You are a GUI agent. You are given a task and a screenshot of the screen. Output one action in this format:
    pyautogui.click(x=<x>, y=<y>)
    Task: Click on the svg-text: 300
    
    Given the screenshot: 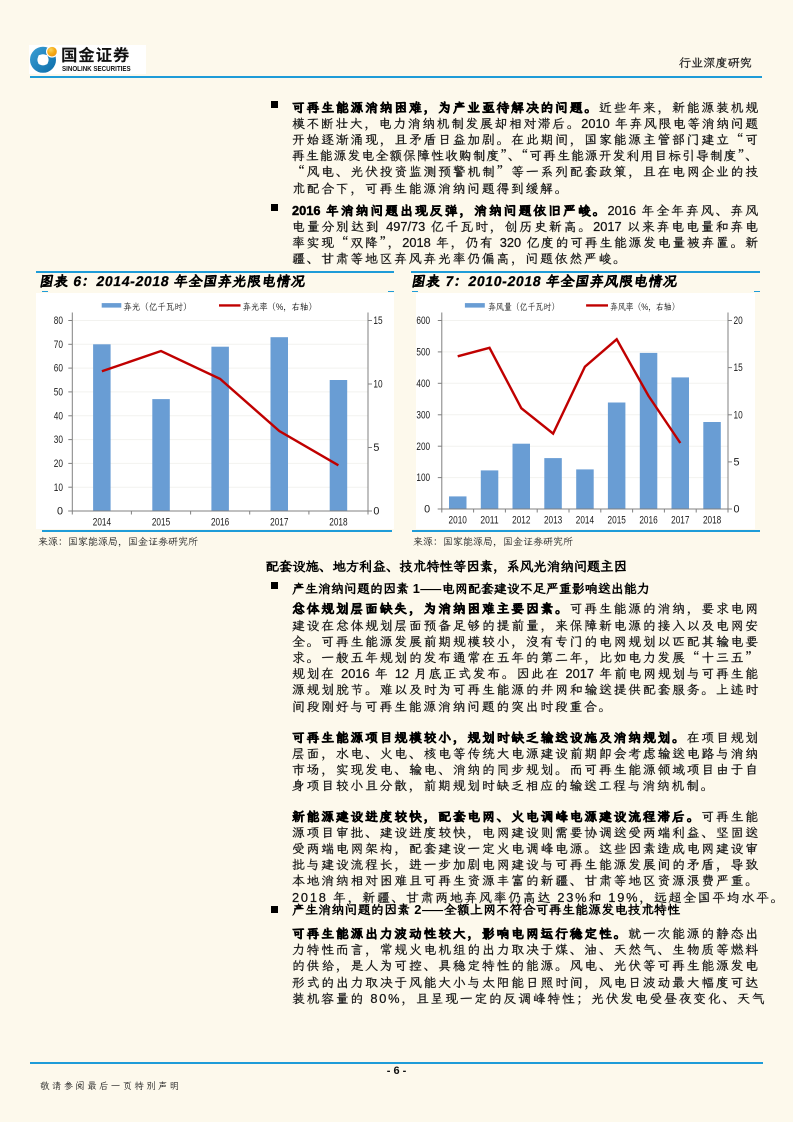 What is the action you would take?
    pyautogui.click(x=423, y=415)
    